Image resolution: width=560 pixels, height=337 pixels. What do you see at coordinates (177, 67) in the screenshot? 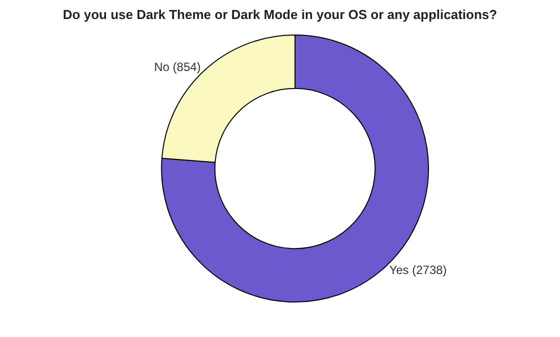
I see `slice-label: No (854)` at bounding box center [177, 67].